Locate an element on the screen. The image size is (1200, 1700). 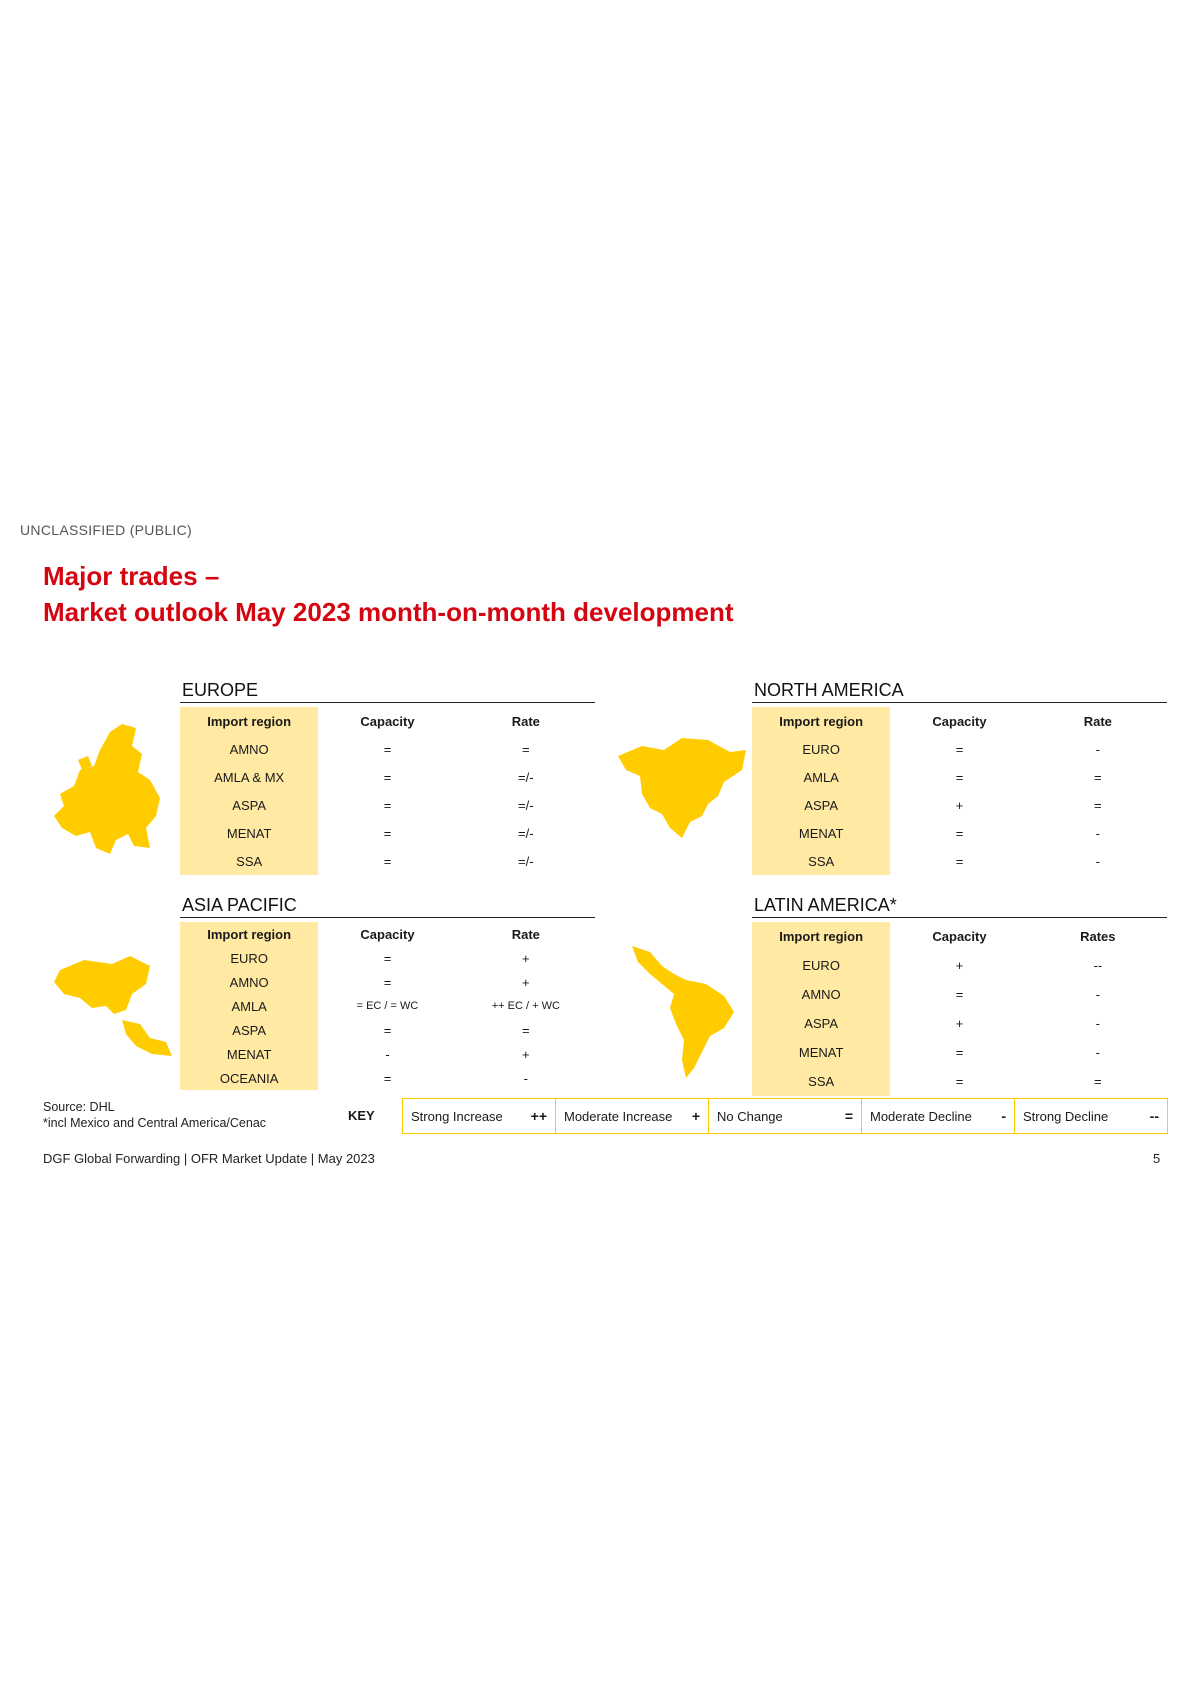
europe-map-icon is located at coordinates (107, 789).